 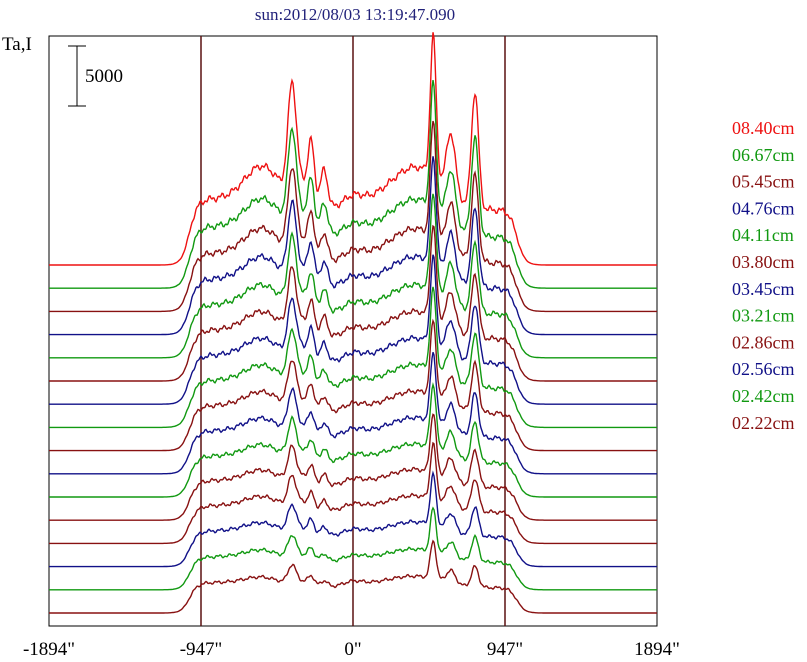 I want to click on legend-entry-4: 04.11cm, so click(x=763, y=235).